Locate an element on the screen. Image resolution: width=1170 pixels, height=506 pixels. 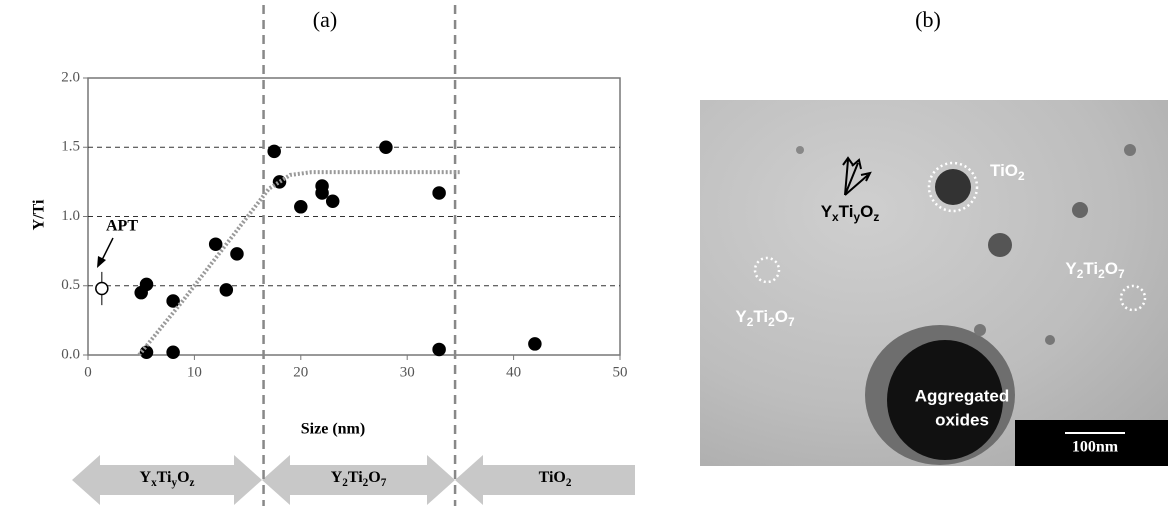
x-tick-label: 40 is located at coordinates (513, 372).